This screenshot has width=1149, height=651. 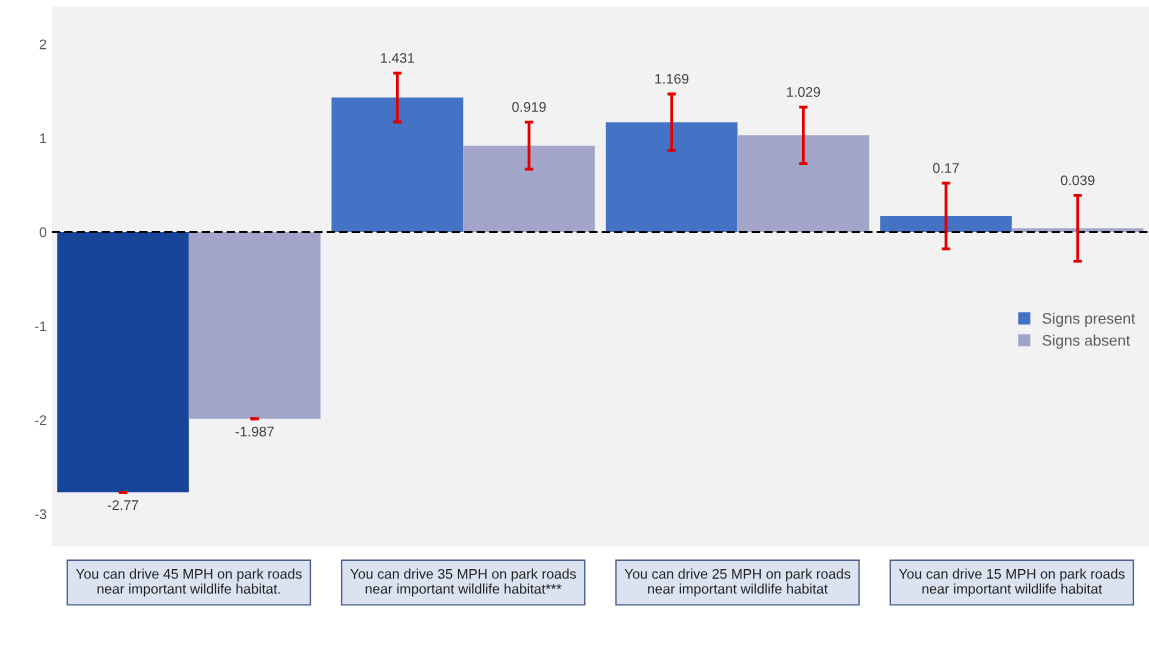 I want to click on data-label: -1.987, so click(x=254, y=431).